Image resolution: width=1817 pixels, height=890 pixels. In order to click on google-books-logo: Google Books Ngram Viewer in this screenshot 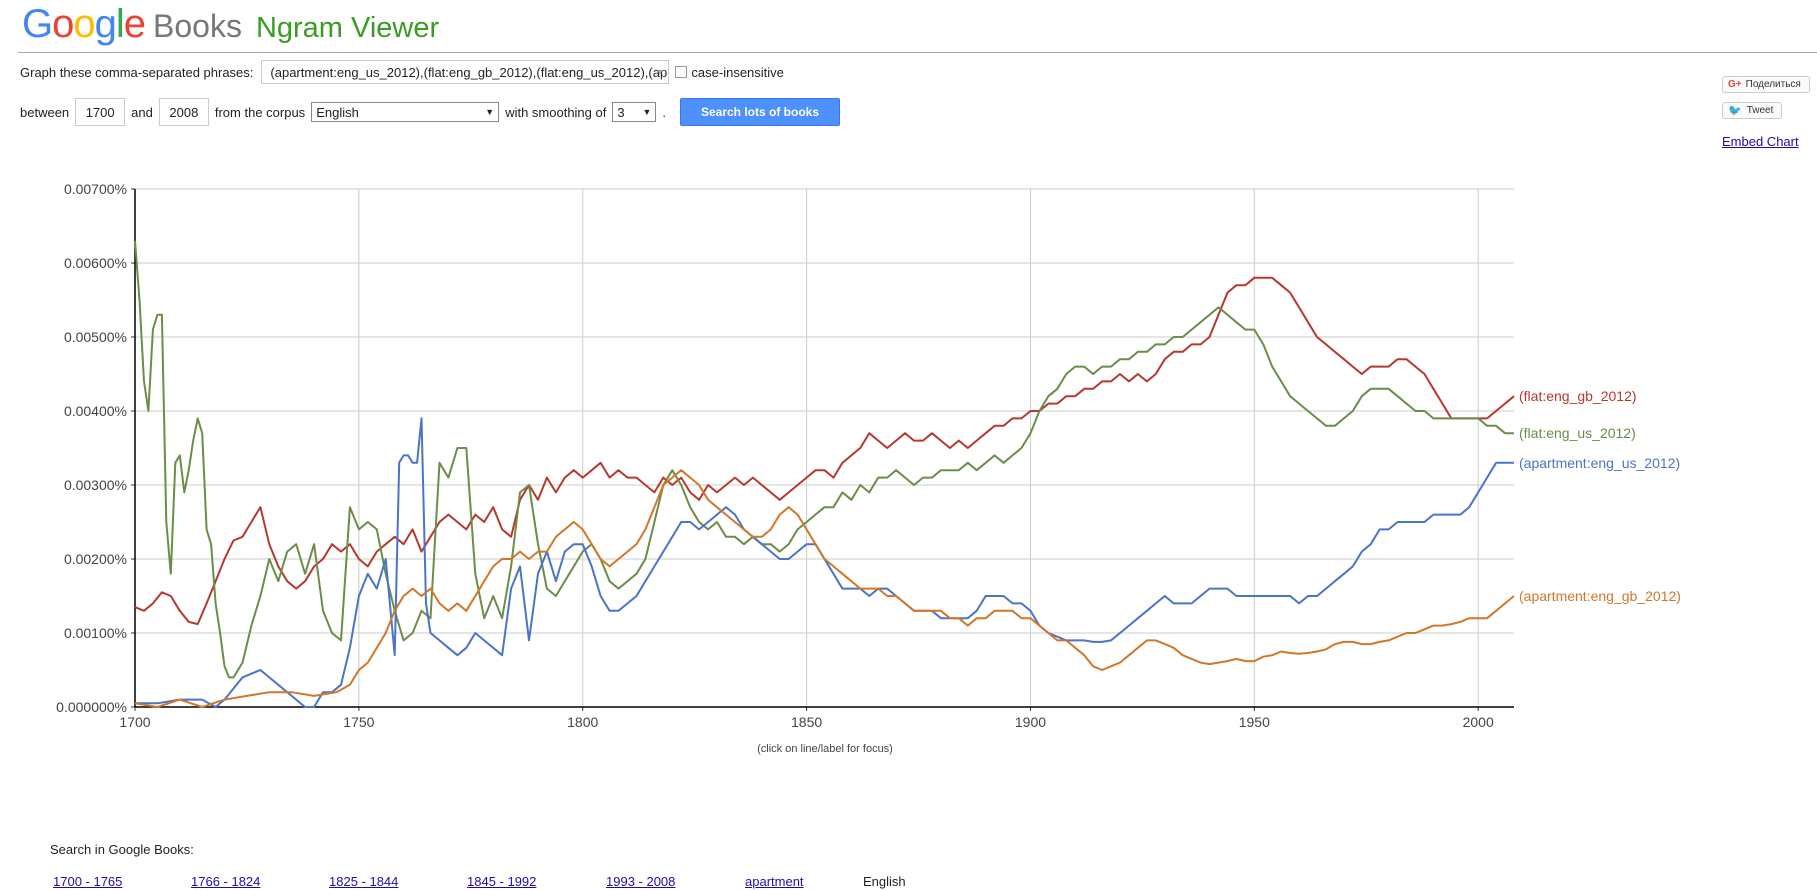, I will do `click(230, 25)`.